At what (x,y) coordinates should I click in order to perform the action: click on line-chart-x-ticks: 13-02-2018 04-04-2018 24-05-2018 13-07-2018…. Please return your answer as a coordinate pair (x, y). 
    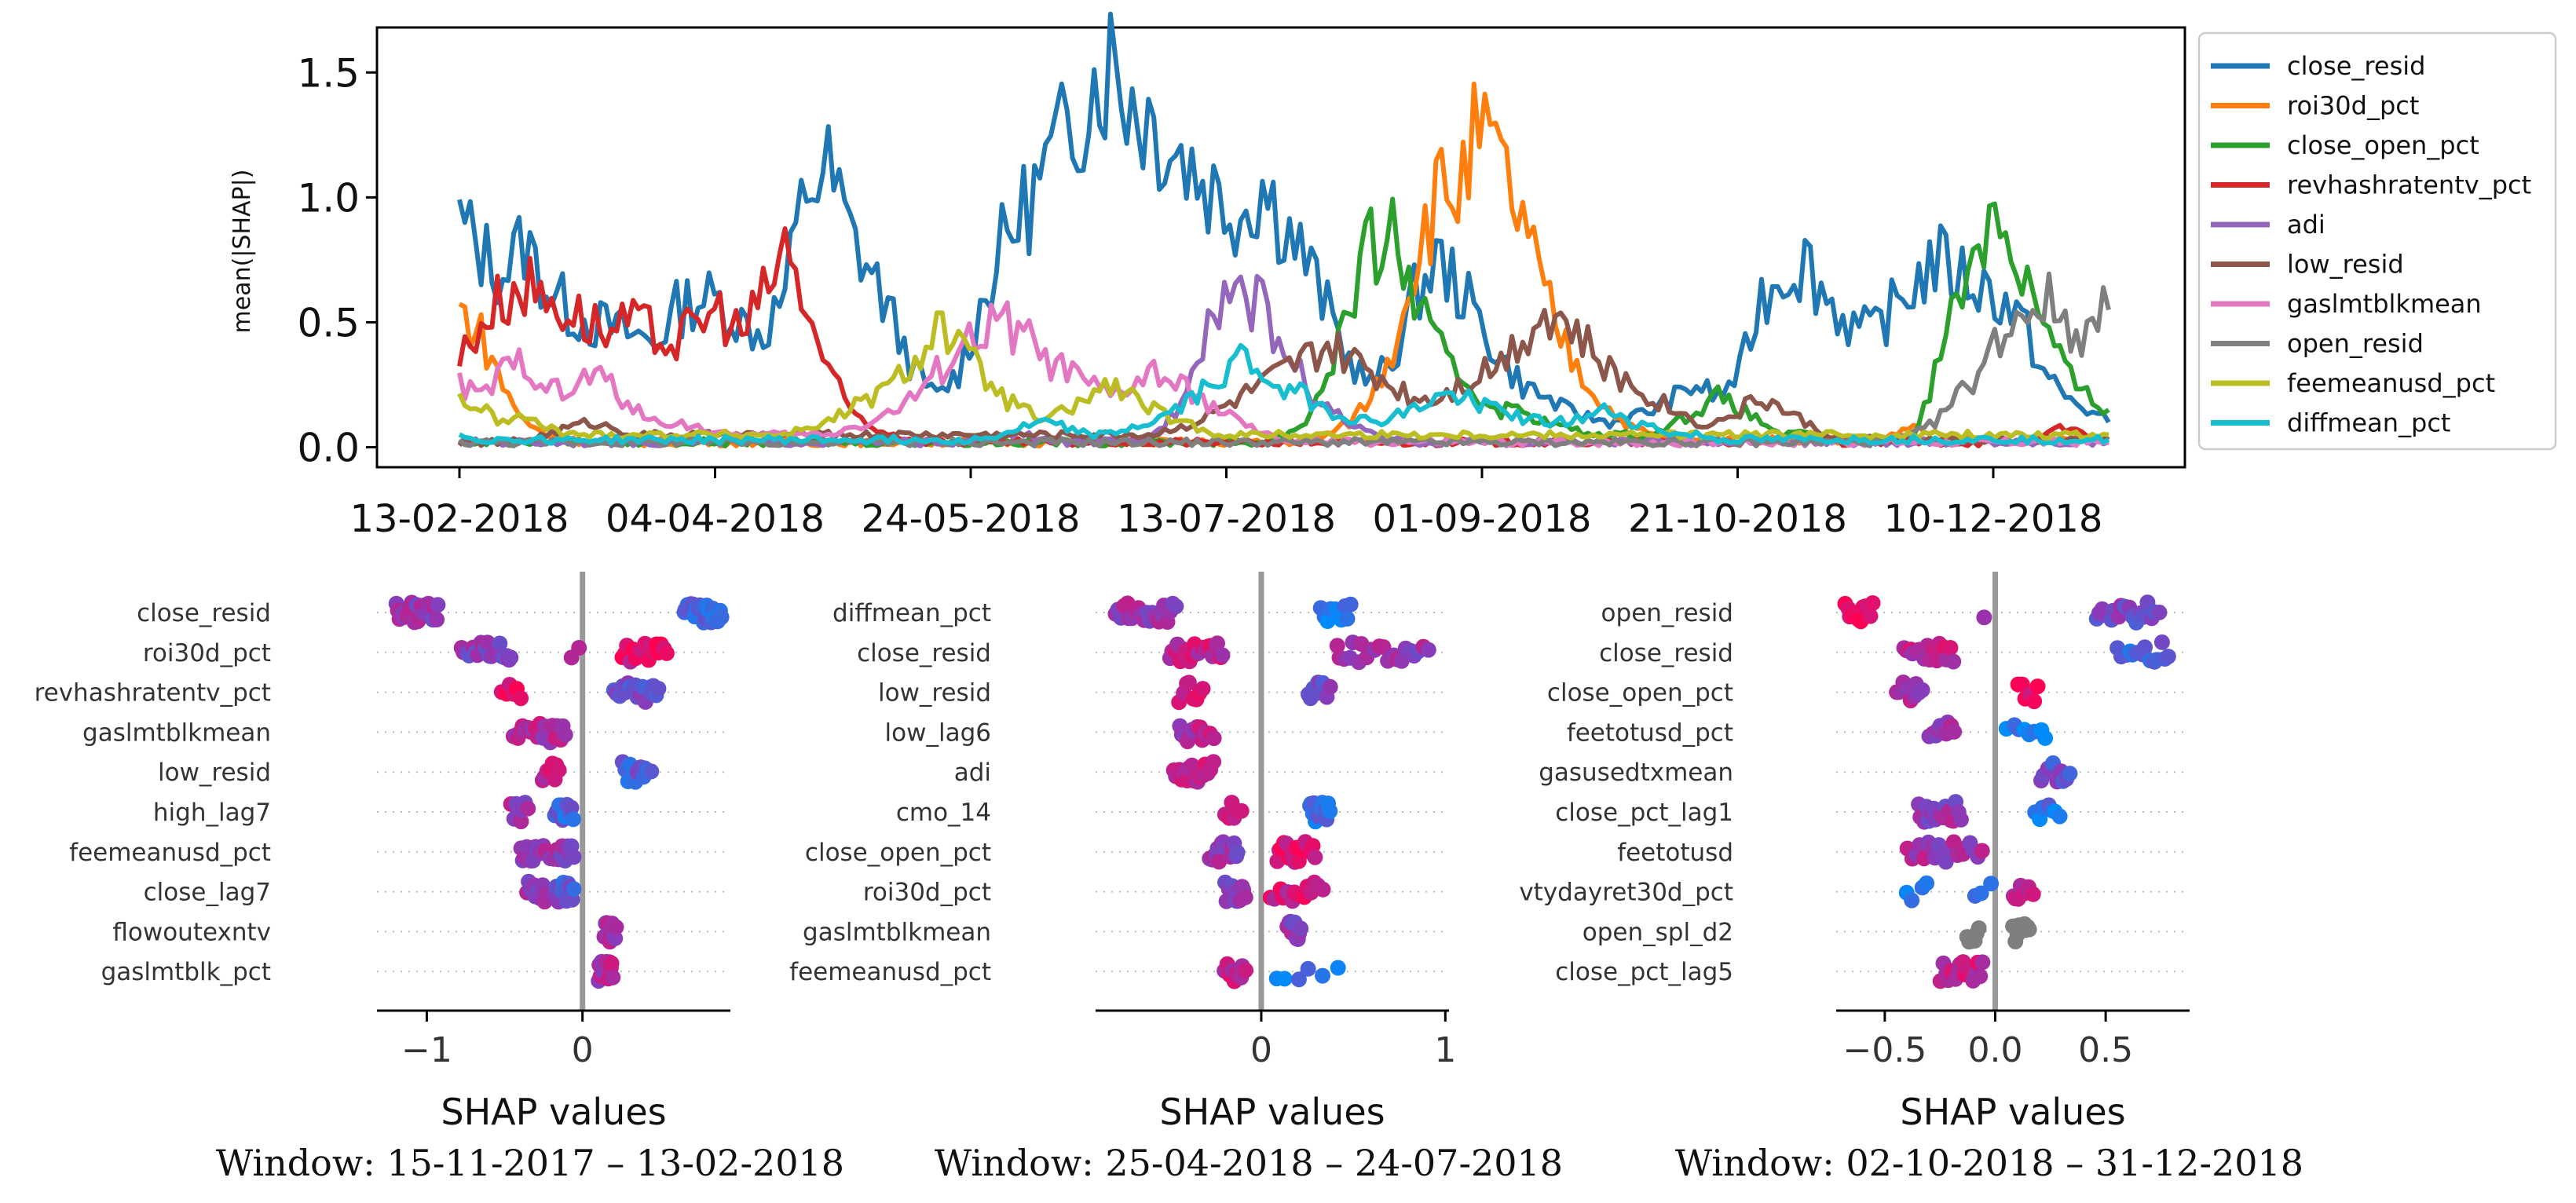
    Looking at the image, I should click on (1226, 504).